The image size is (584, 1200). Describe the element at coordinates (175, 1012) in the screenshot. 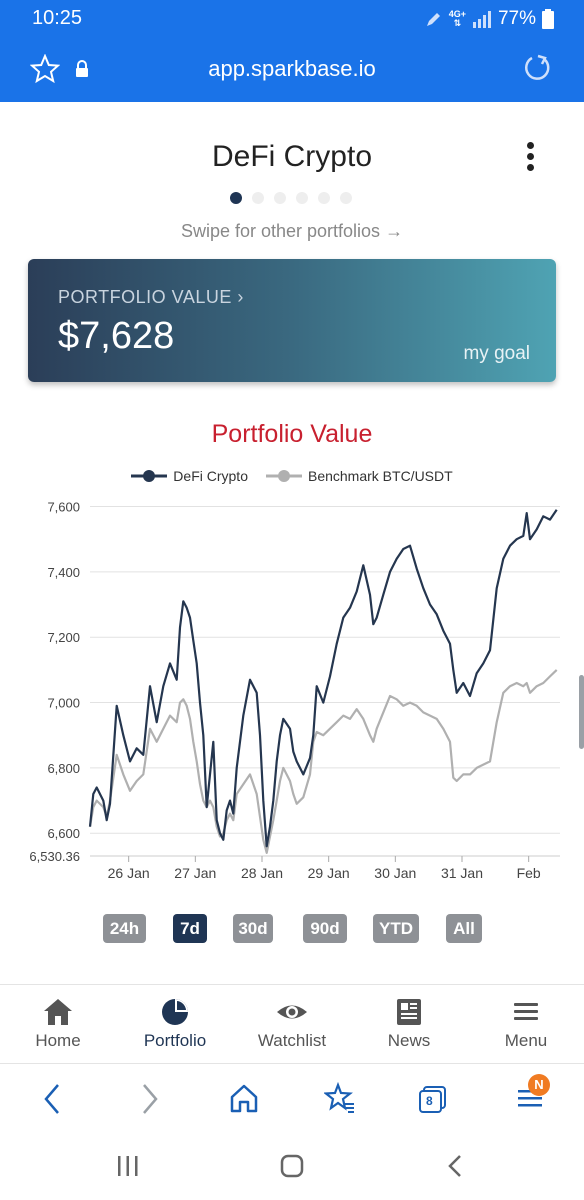

I see `pie-chart-icon` at that location.